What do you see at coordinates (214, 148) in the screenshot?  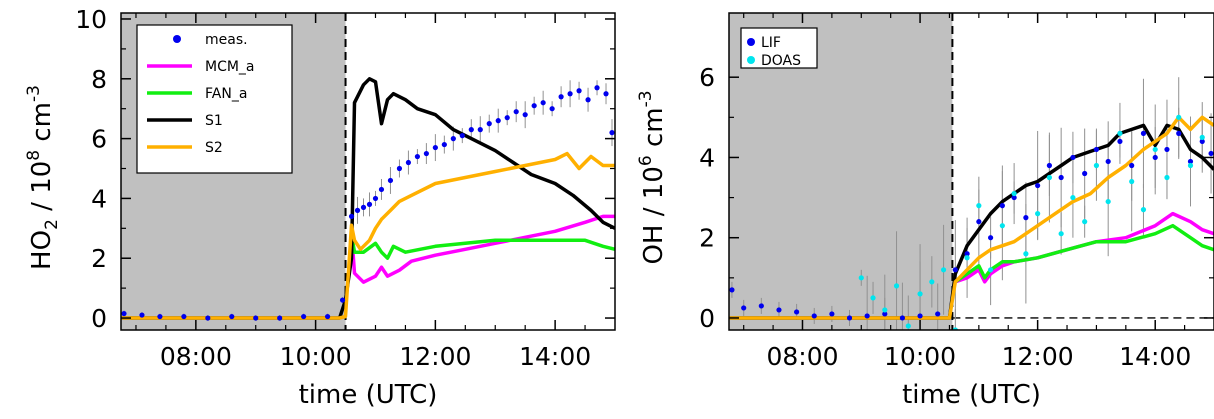 I see `legend-label: S2` at bounding box center [214, 148].